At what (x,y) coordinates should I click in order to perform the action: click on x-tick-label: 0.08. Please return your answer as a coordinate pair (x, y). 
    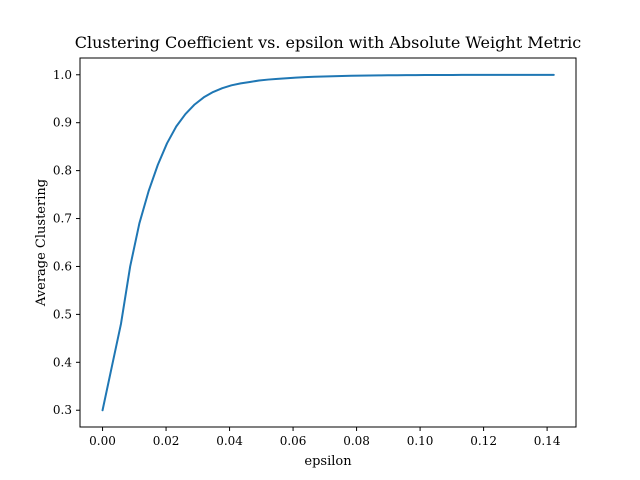
    Looking at the image, I should click on (356, 441).